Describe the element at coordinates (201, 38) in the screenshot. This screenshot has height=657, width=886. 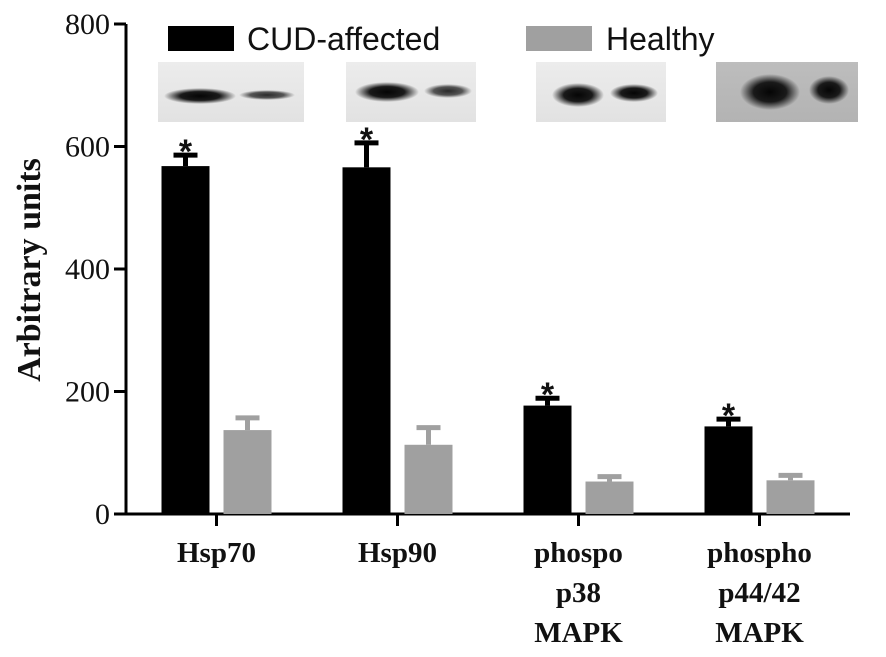
I see `legend-swatch-cud` at that location.